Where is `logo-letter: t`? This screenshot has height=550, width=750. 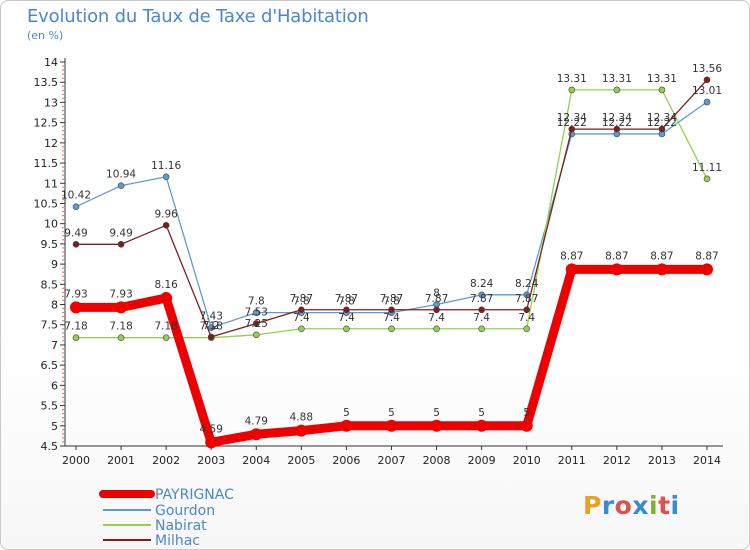
logo-letter: t is located at coordinates (664, 505).